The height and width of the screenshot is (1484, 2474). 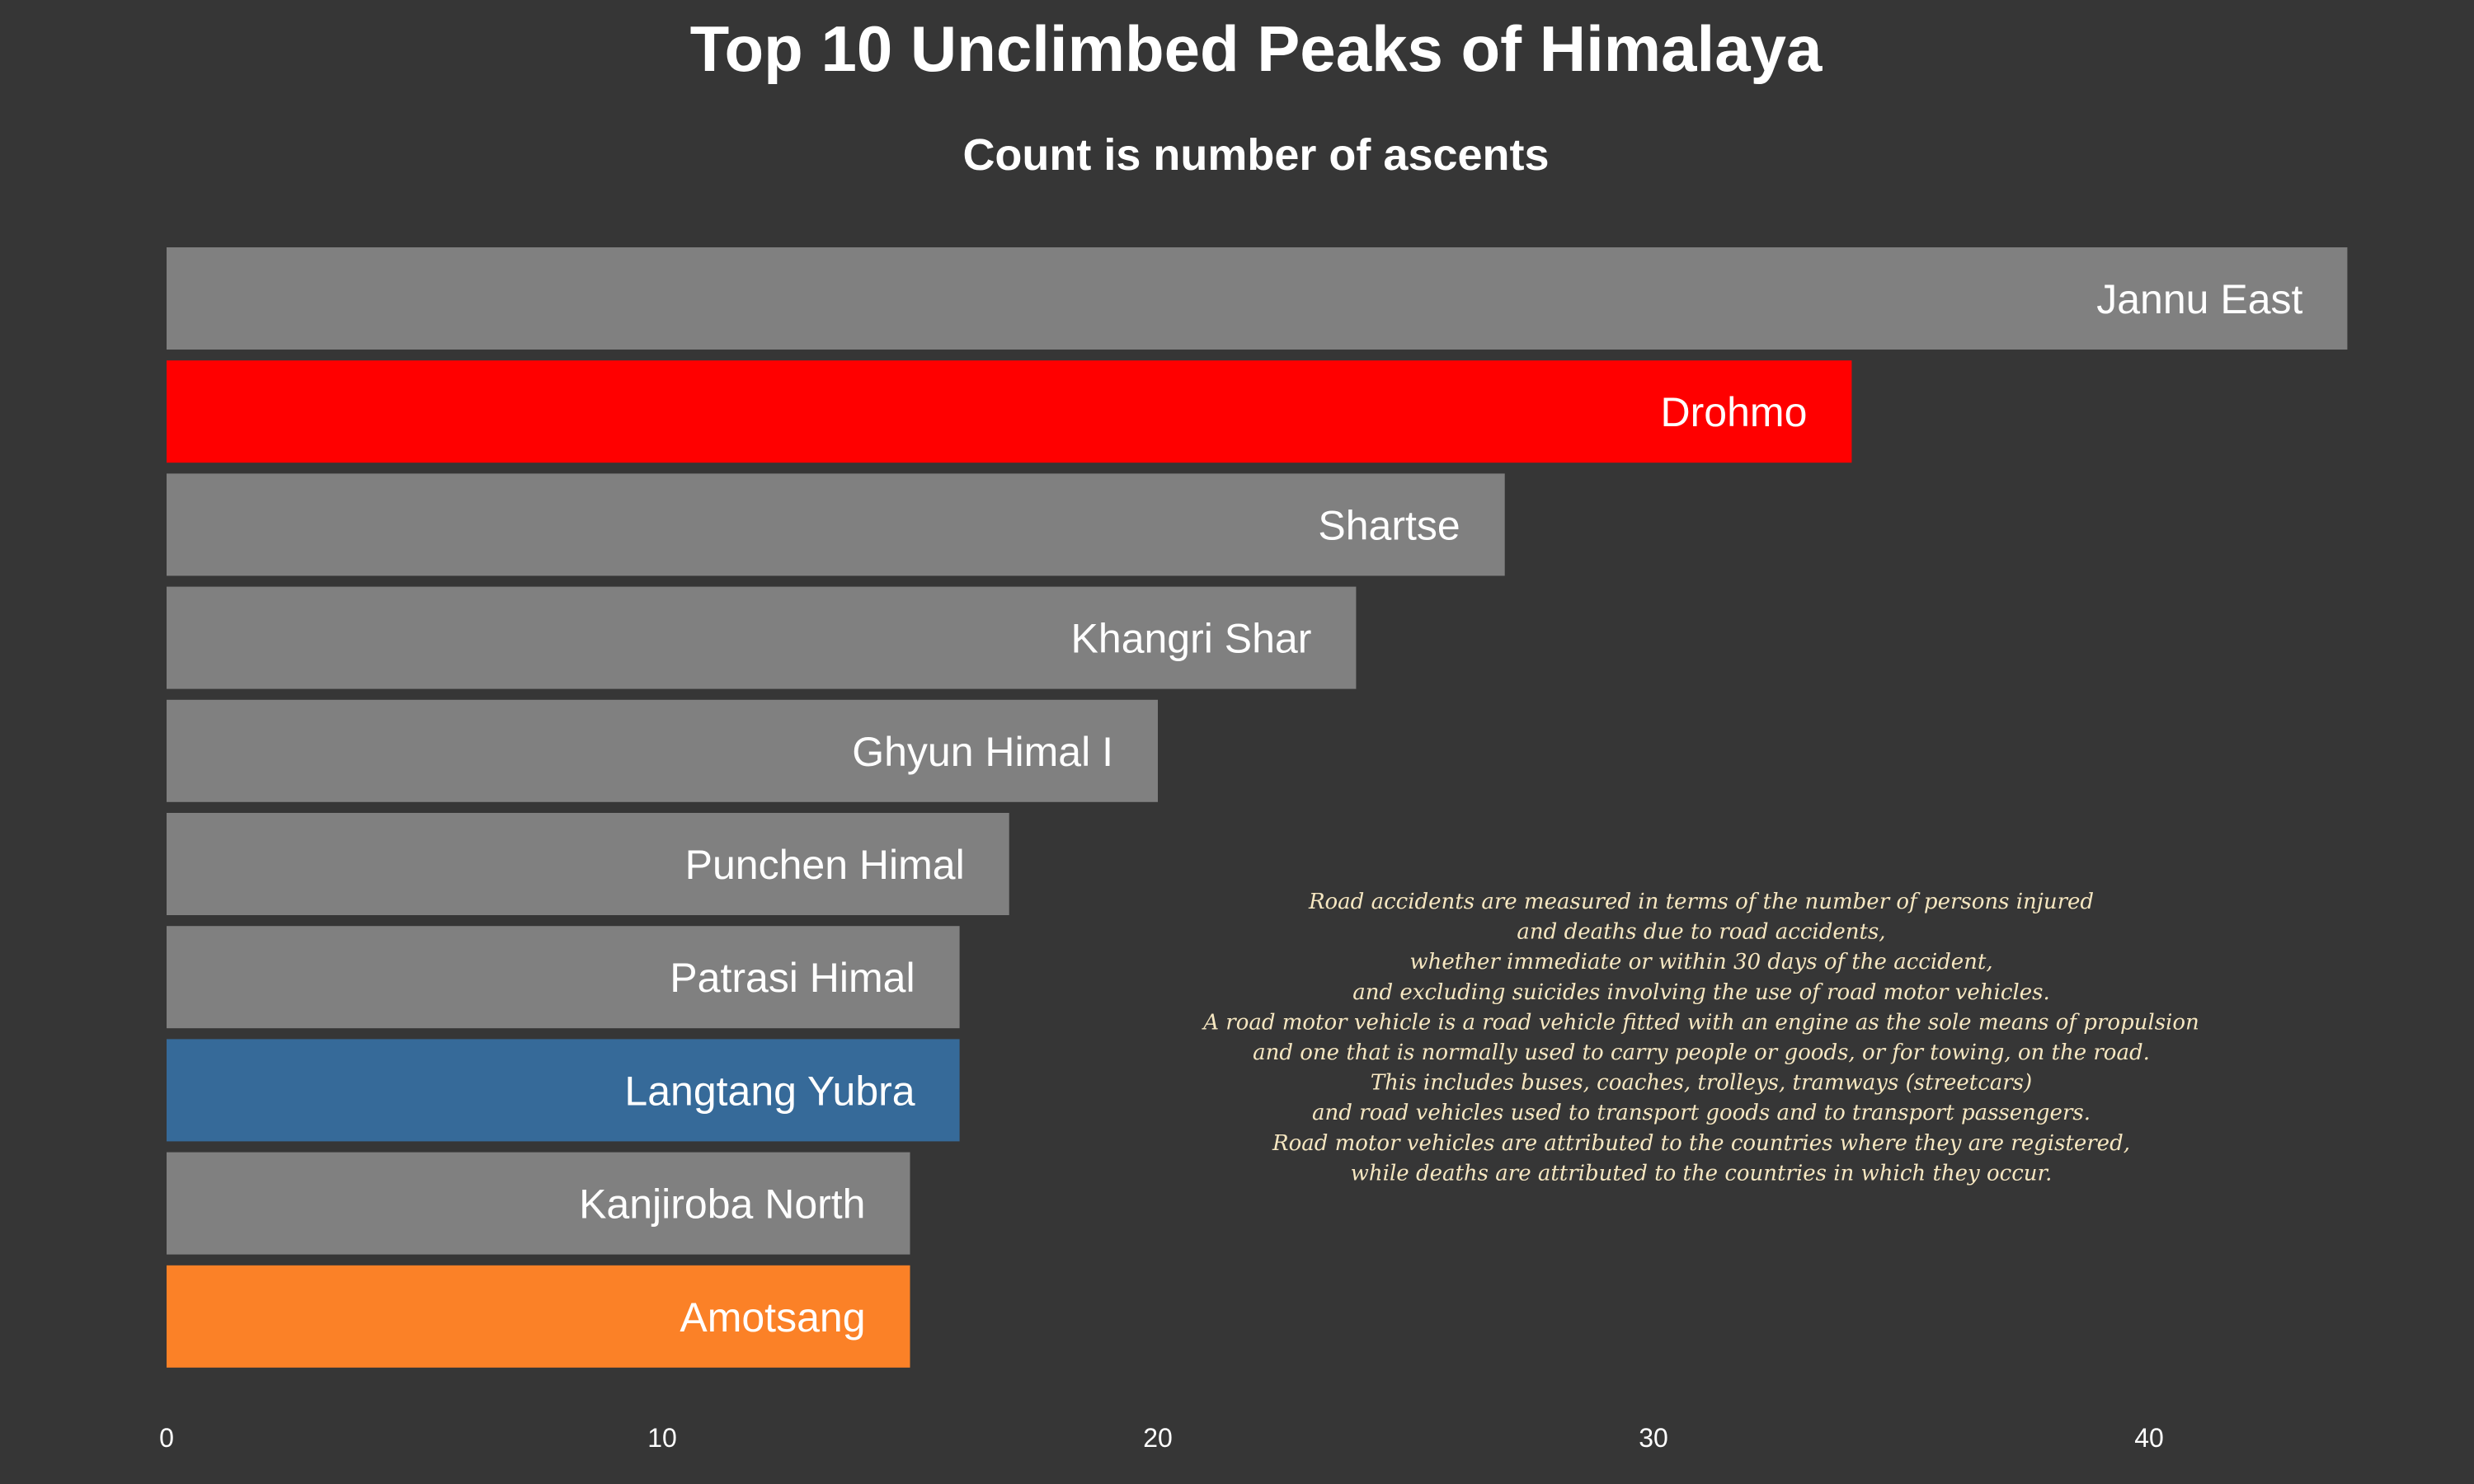 I want to click on bar-jannu-east, so click(x=1257, y=298).